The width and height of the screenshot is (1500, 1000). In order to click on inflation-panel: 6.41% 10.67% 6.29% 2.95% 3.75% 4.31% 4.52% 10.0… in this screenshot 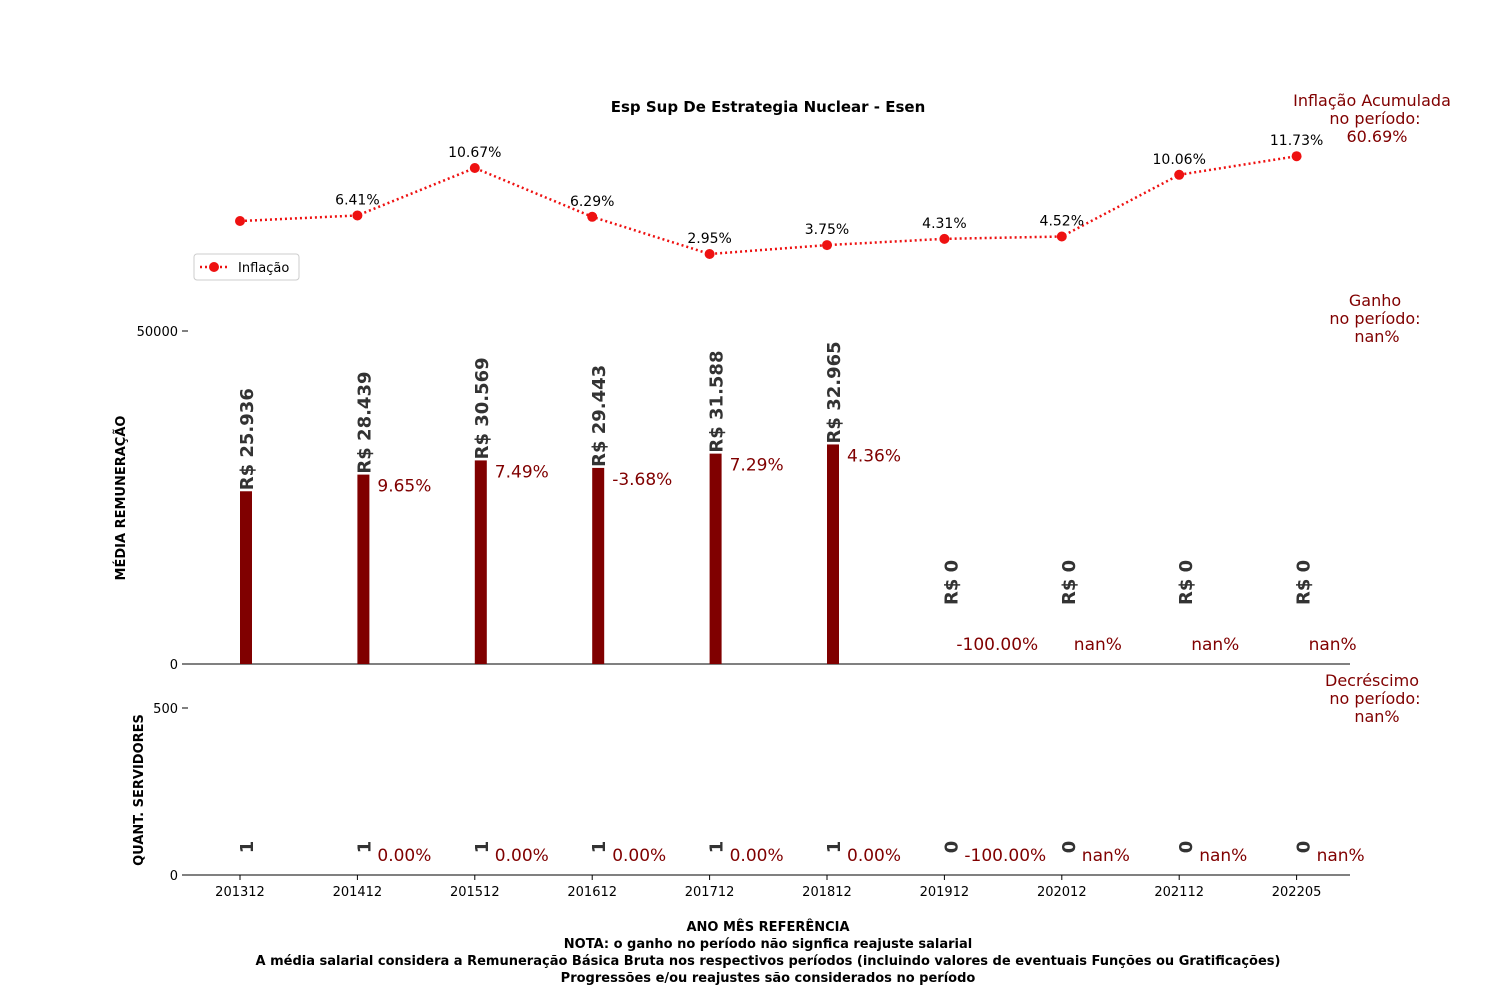, I will do `click(779, 196)`.